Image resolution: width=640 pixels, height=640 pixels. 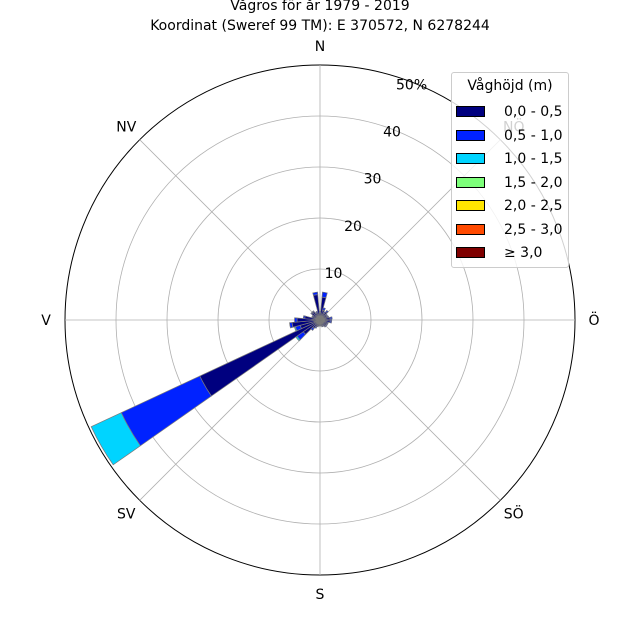 I want to click on legend-entry: 1,5 - 2,0, so click(x=512, y=183).